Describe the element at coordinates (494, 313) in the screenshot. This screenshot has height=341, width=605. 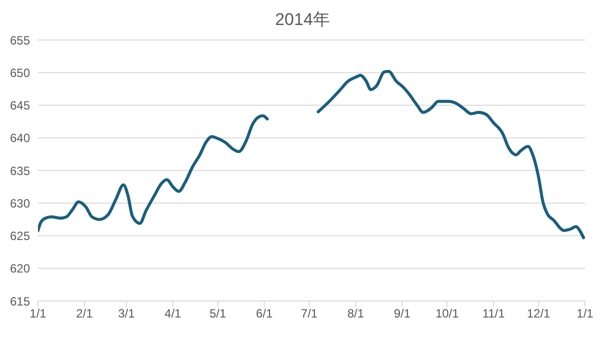
I see `x-tick-label: 11/1` at that location.